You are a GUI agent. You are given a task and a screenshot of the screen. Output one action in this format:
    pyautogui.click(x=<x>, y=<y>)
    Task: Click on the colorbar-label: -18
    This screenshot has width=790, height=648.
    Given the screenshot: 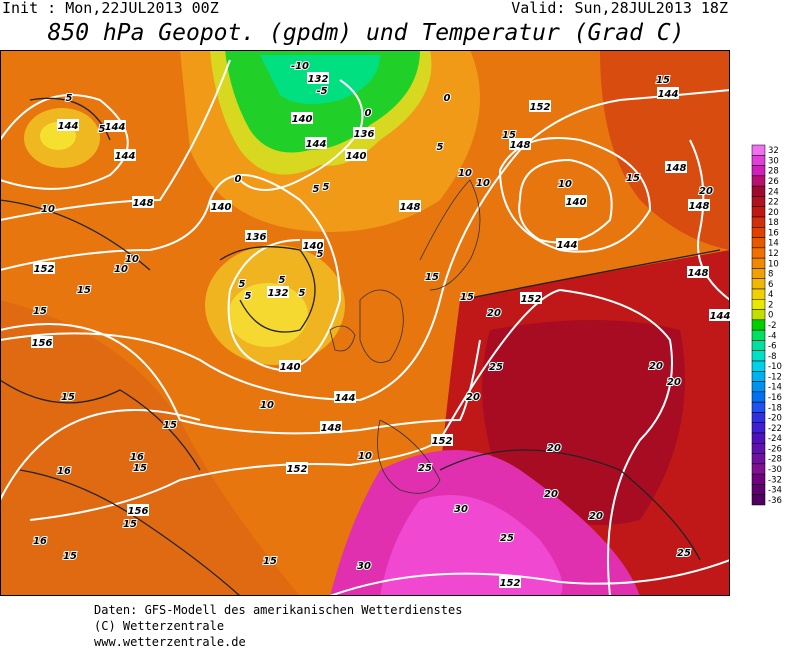 What is the action you would take?
    pyautogui.click(x=775, y=408)
    